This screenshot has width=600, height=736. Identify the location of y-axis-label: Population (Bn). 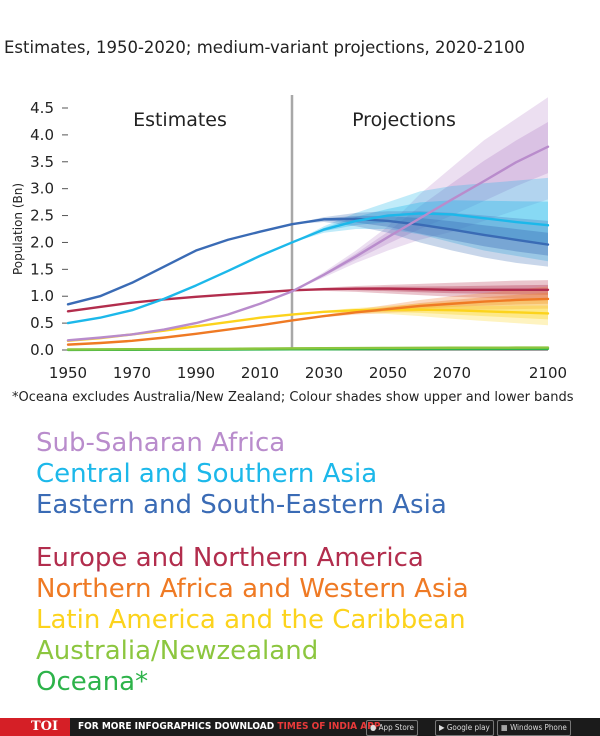
(18, 229).